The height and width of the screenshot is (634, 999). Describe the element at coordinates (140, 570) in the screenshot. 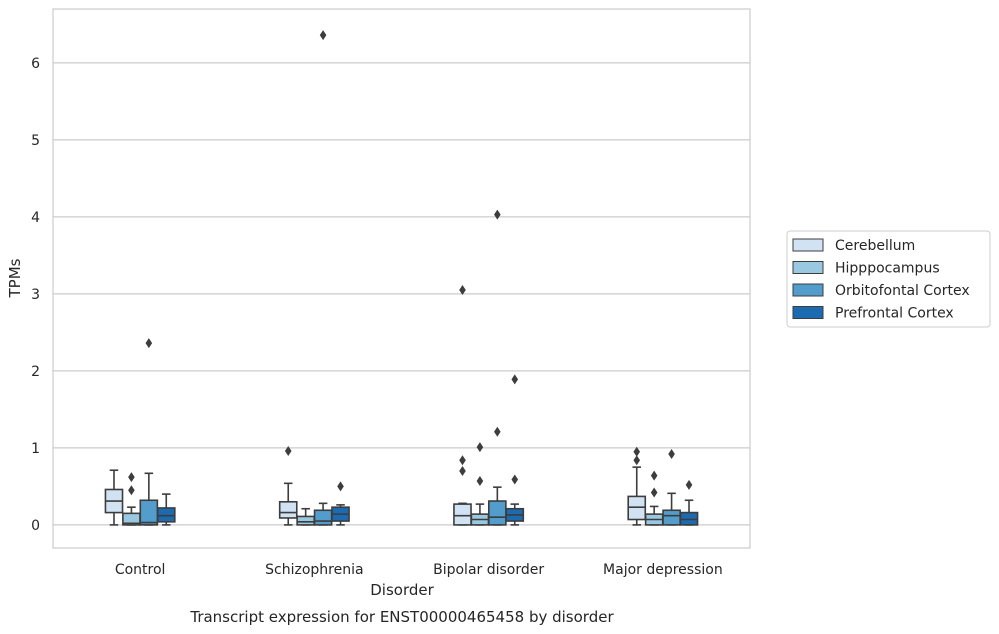

I see `x-tick-label: Control` at that location.